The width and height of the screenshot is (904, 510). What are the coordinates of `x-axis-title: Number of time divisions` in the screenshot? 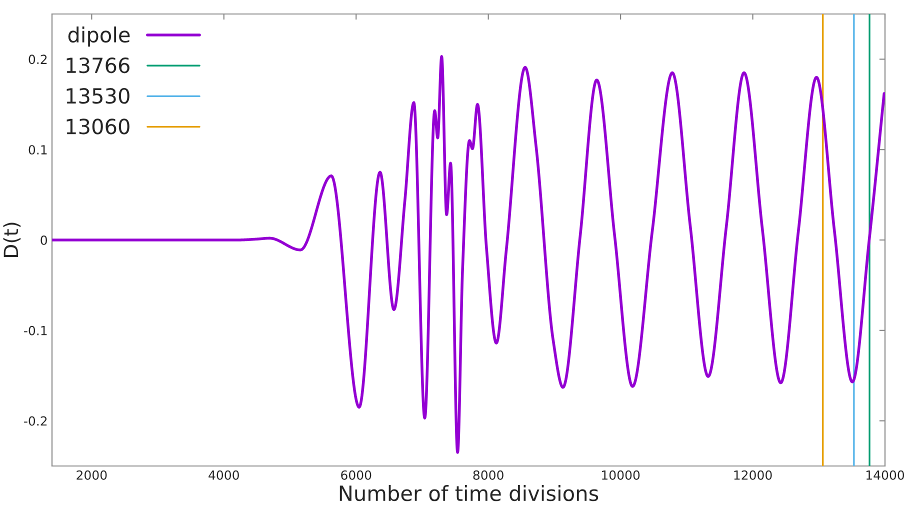 It's located at (469, 493).